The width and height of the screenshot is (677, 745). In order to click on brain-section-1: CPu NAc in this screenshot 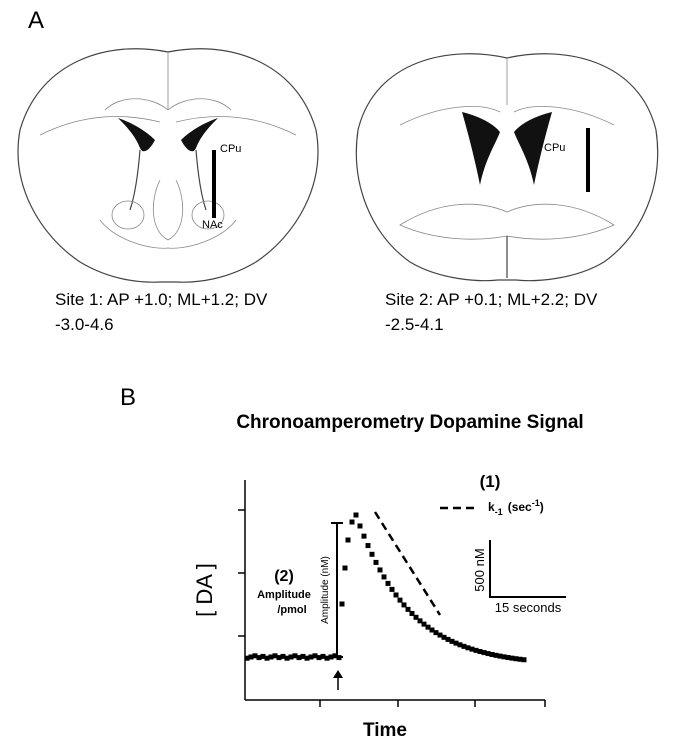, I will do `click(168, 165)`.